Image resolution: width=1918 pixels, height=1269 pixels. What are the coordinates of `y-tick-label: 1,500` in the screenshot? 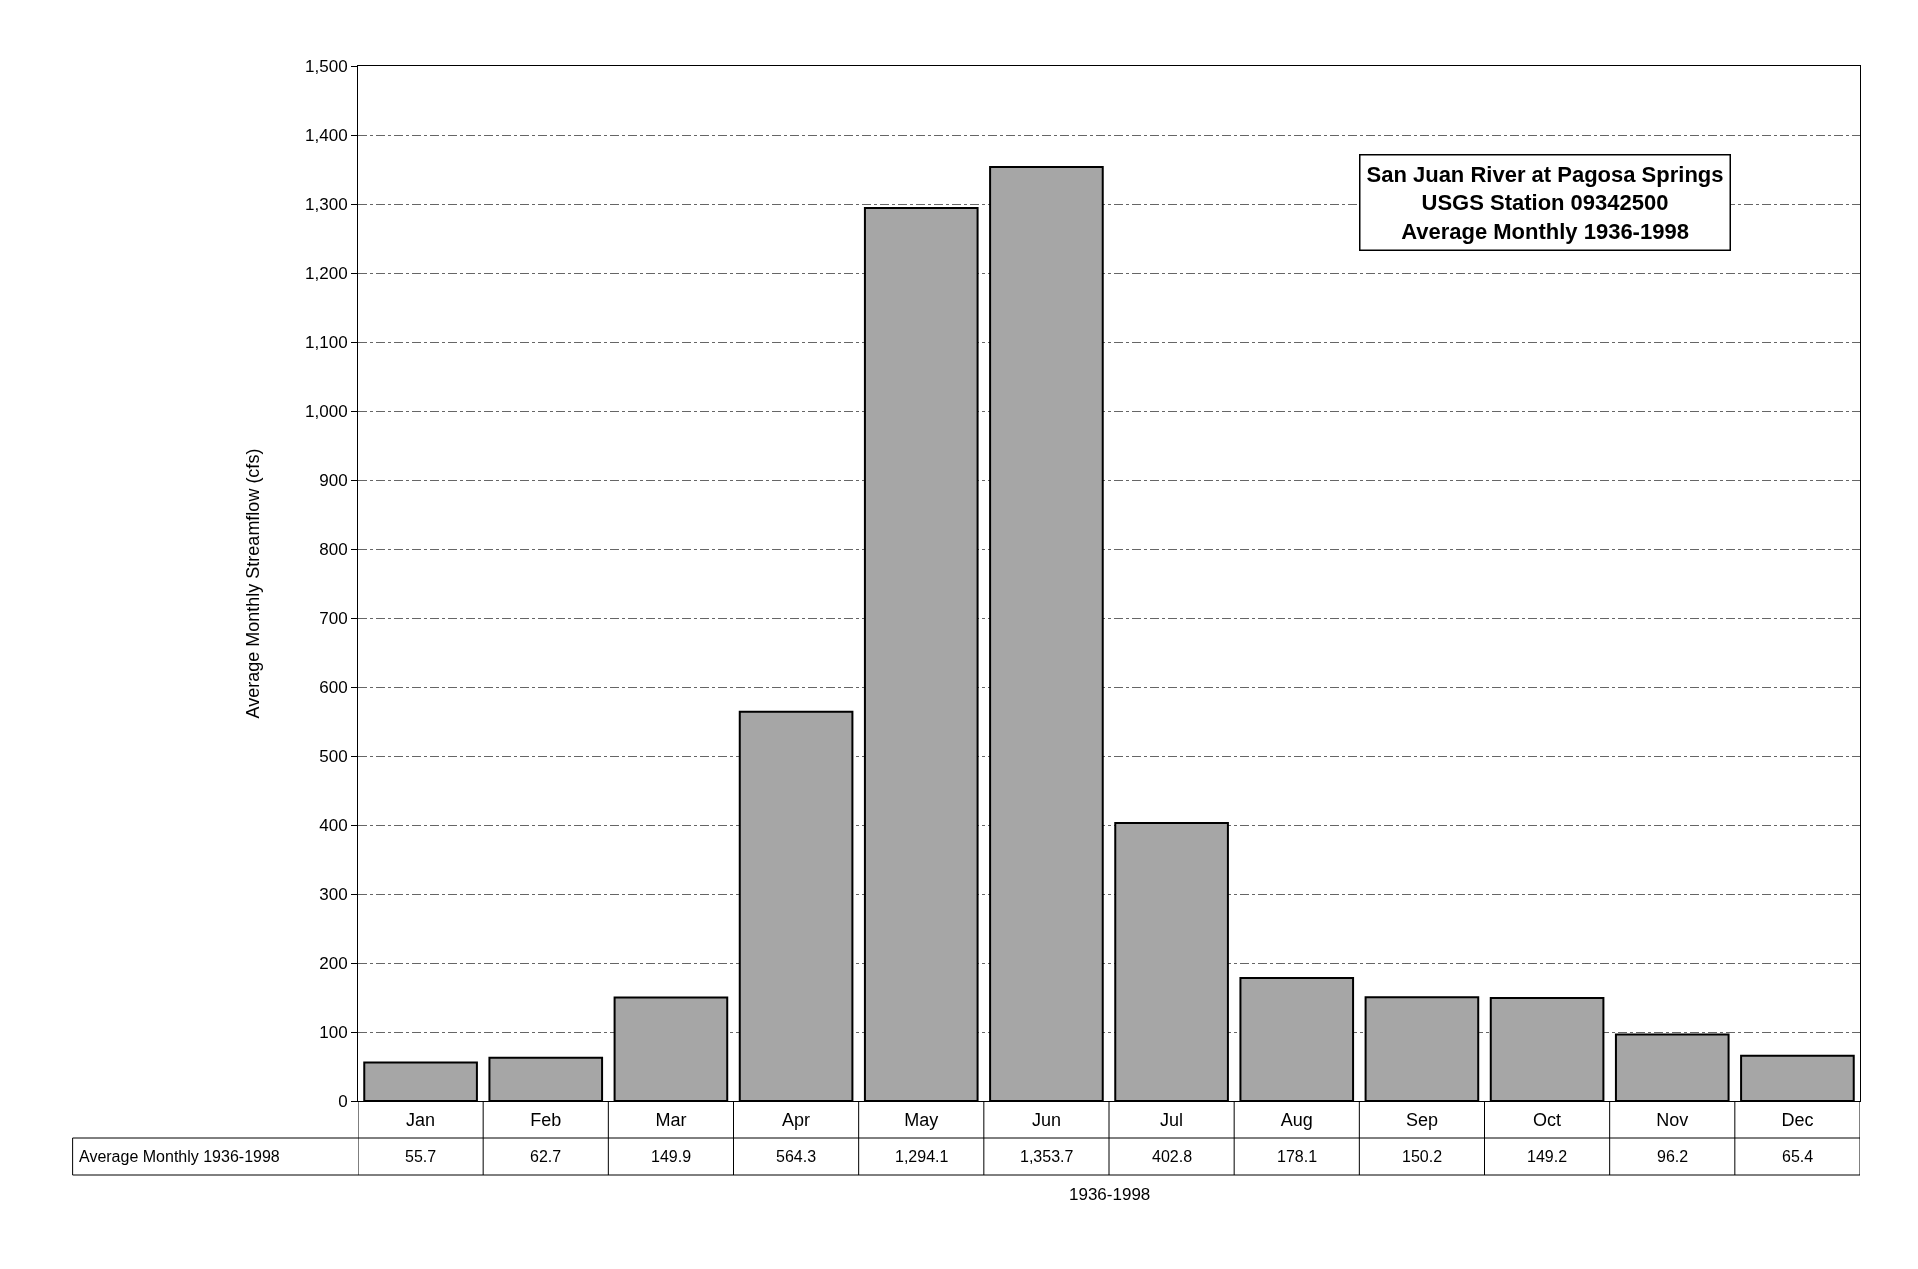 It's located at (326, 66).